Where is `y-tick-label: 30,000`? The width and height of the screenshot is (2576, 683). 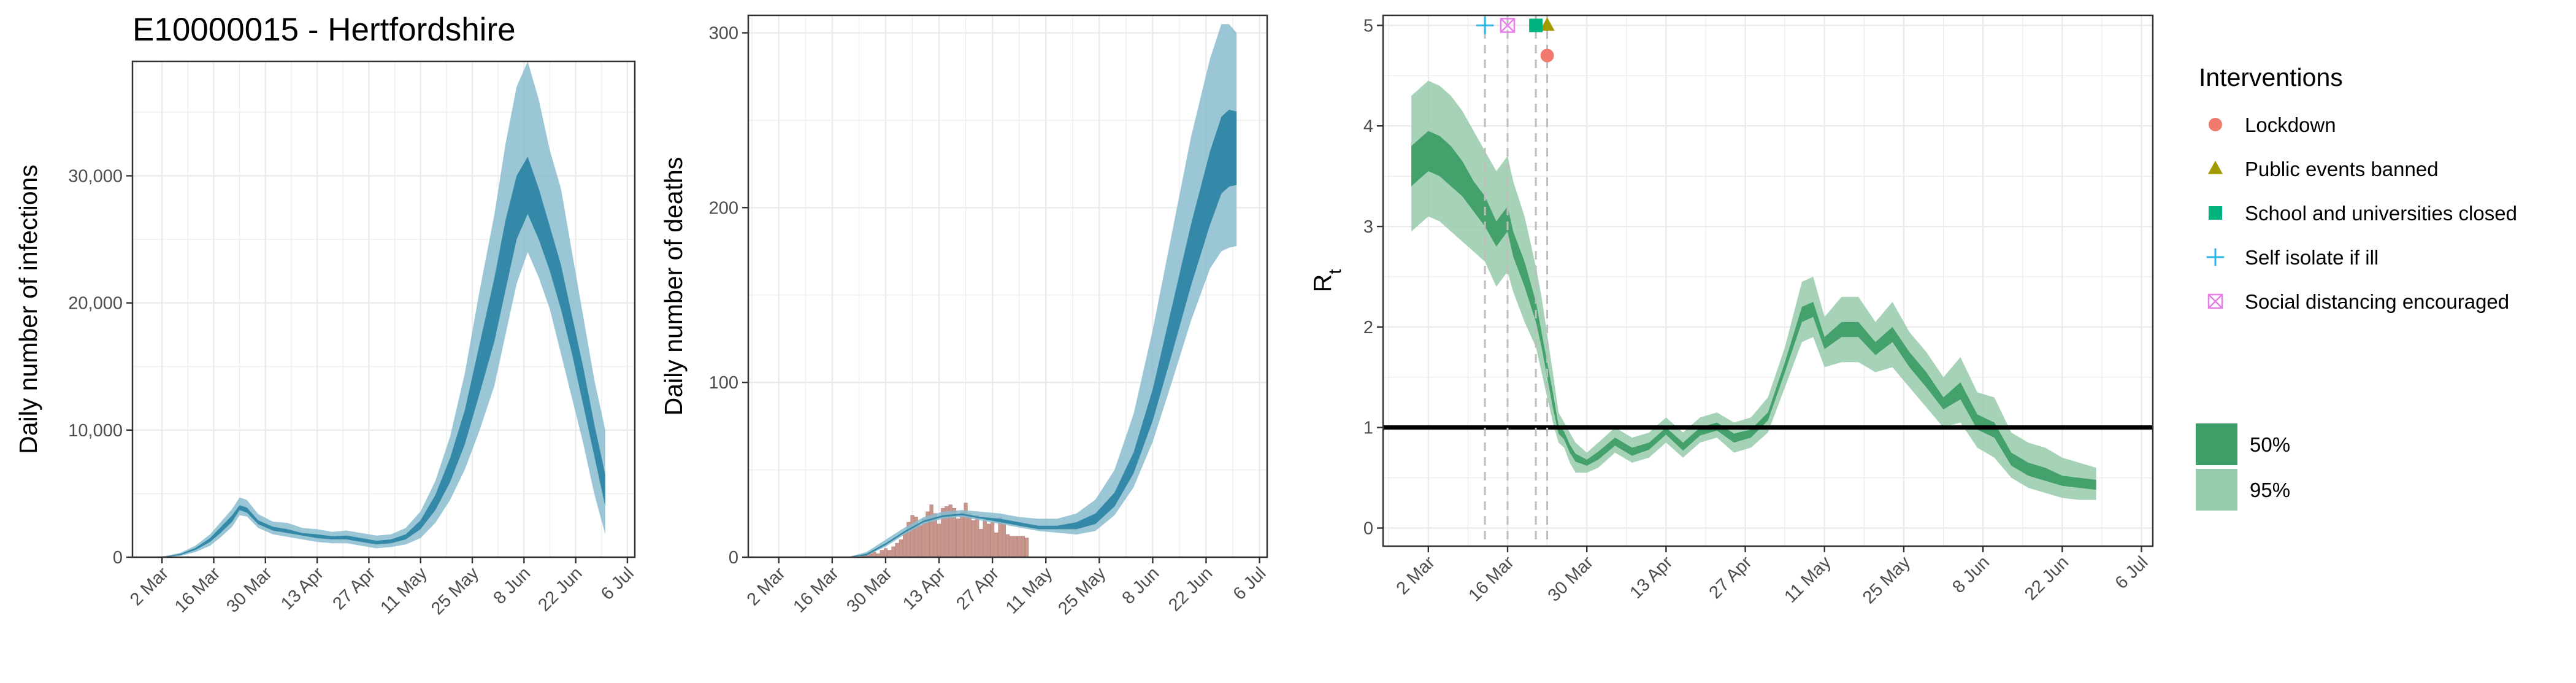 y-tick-label: 30,000 is located at coordinates (95, 176).